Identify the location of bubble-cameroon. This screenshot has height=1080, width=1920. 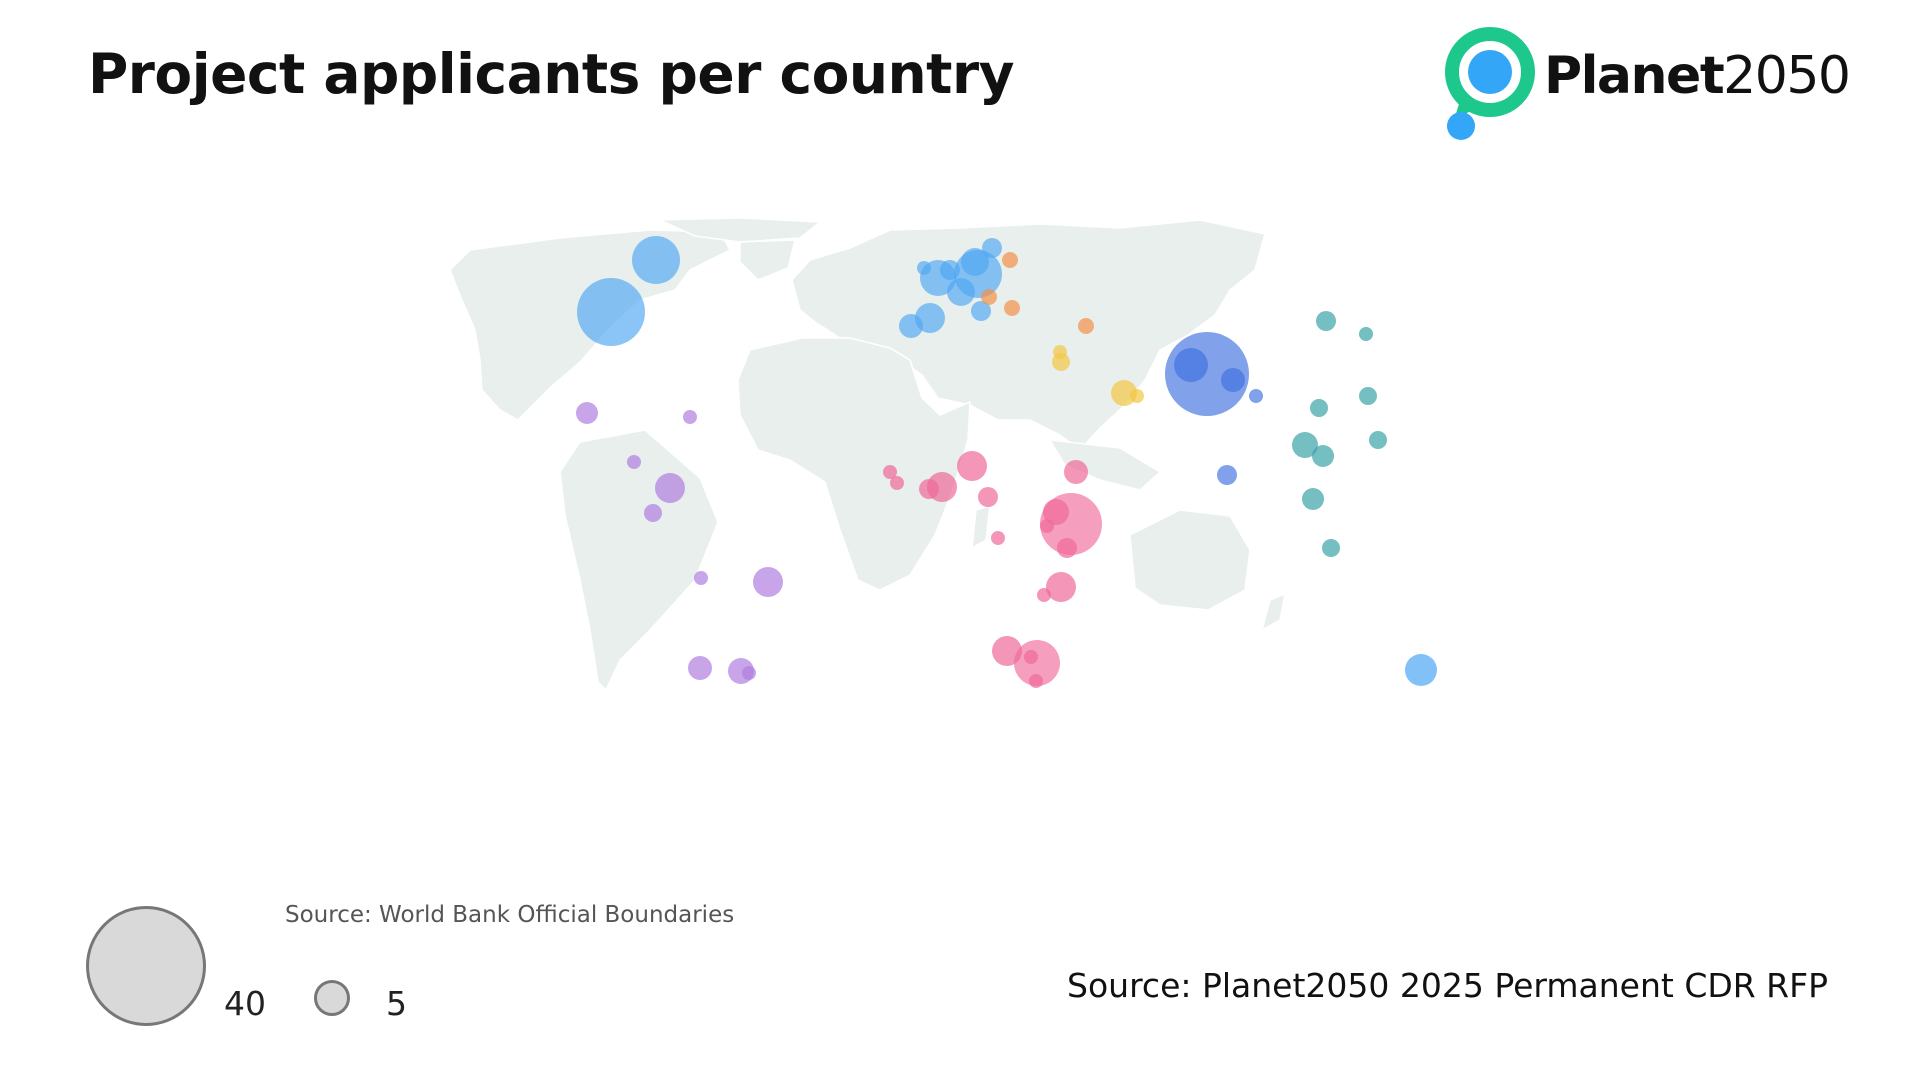
(988, 497).